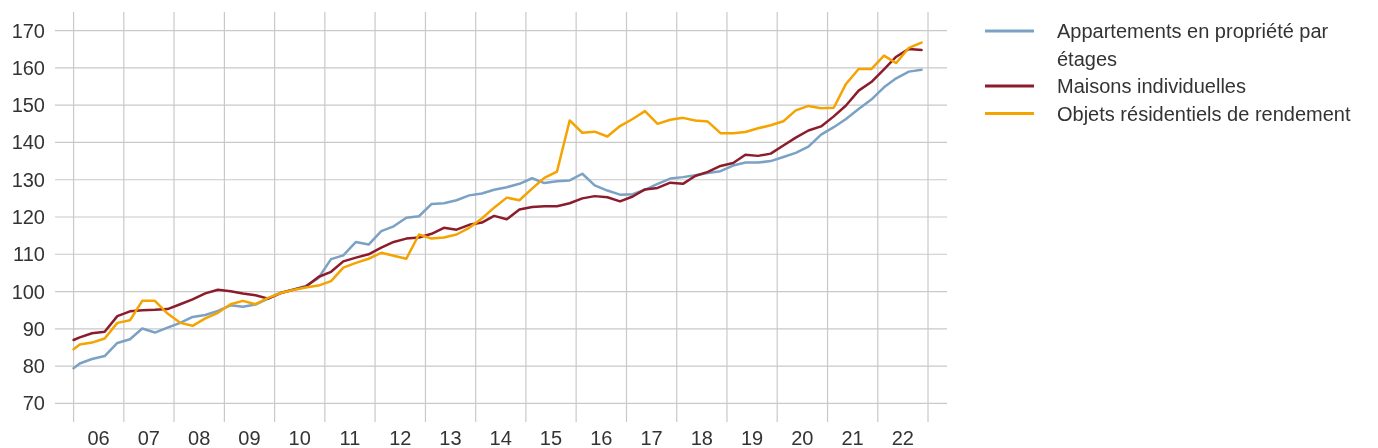 The image size is (1378, 448). Describe the element at coordinates (28, 105) in the screenshot. I see `y-tick-label: 150` at that location.